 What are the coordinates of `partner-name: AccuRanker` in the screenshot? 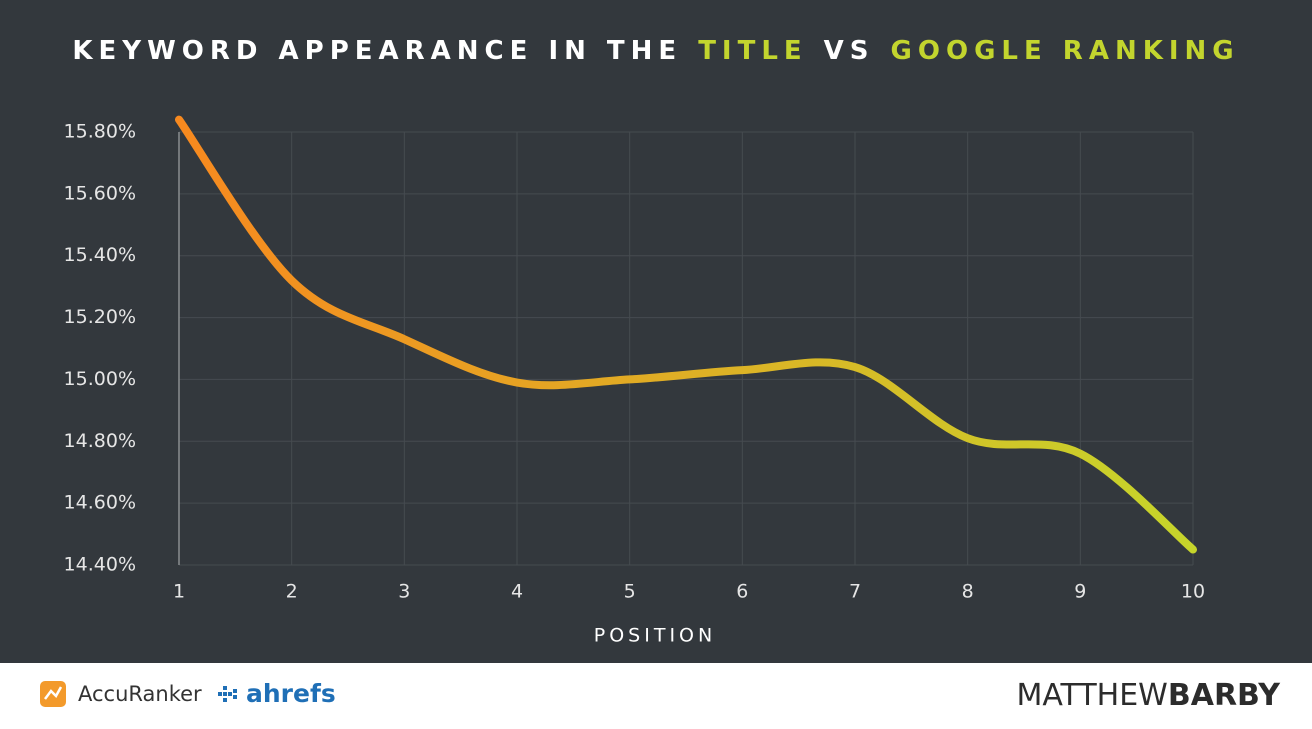 It's located at (140, 694).